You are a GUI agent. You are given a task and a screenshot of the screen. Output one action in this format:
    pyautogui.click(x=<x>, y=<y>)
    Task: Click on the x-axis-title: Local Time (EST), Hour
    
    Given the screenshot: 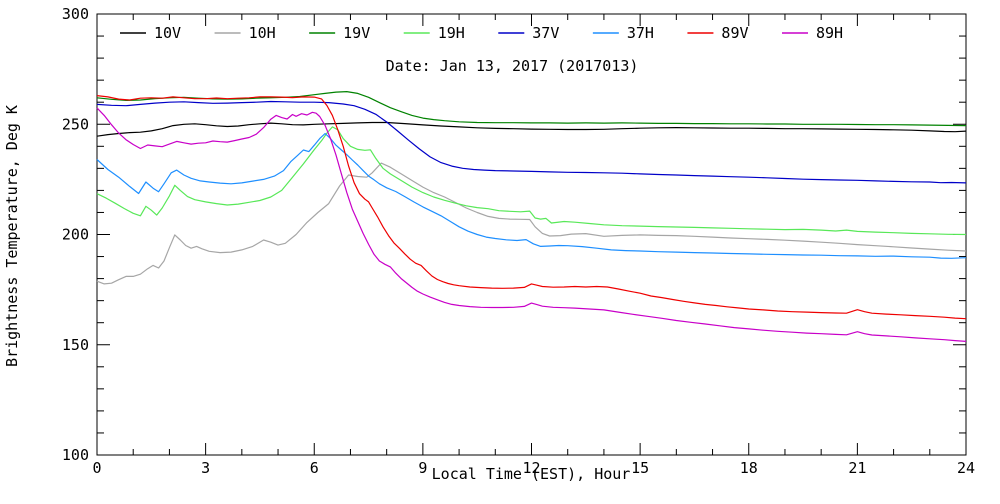 What is the action you would take?
    pyautogui.click(x=531, y=474)
    